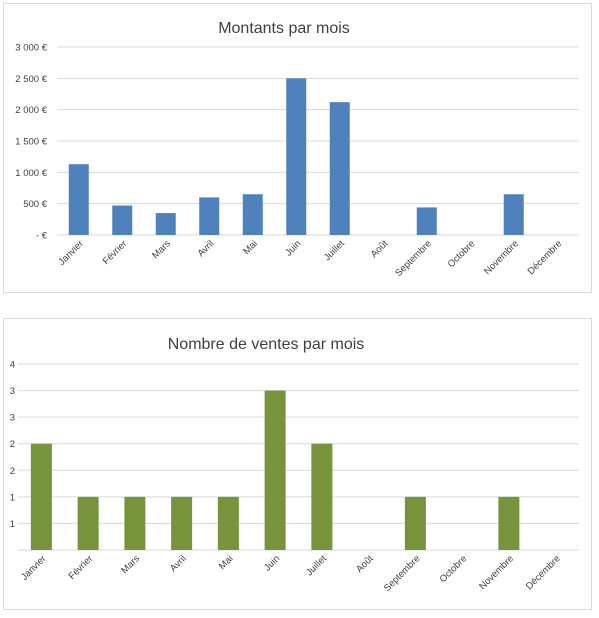  I want to click on chart-title: Montants par mois, so click(284, 28).